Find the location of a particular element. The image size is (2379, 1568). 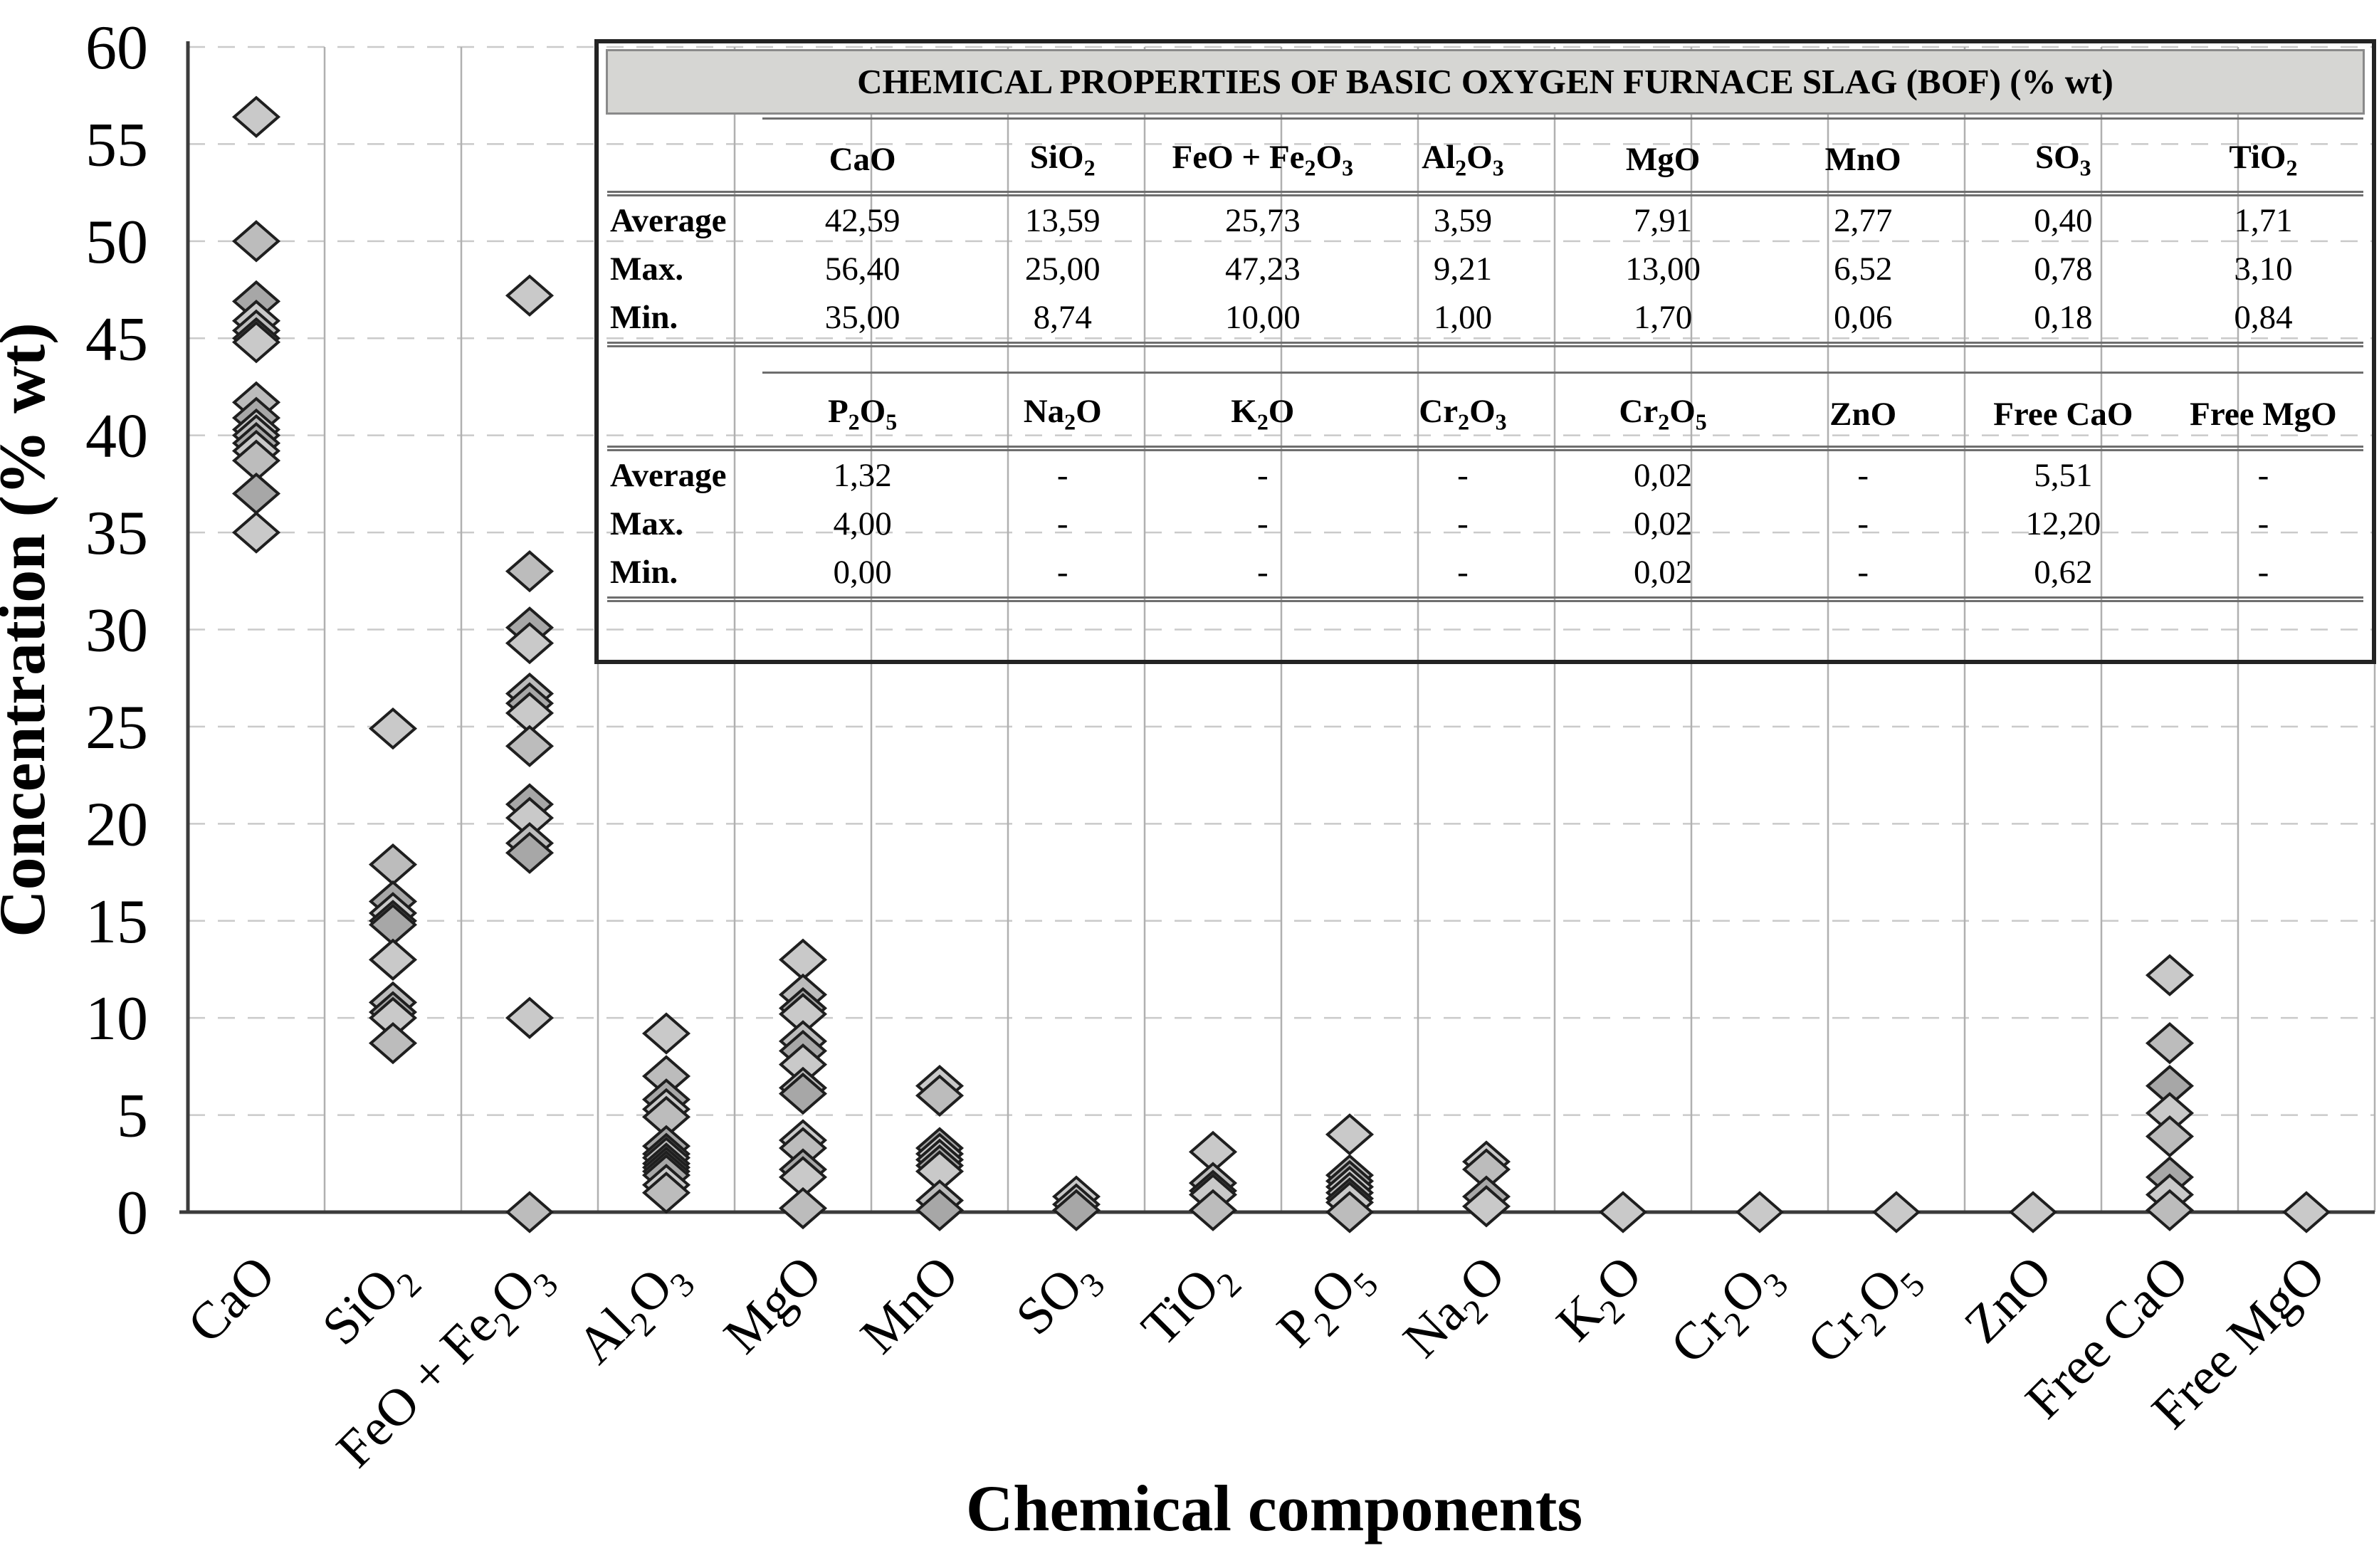

x-axis-title: Chemical components is located at coordinates (1274, 1509).